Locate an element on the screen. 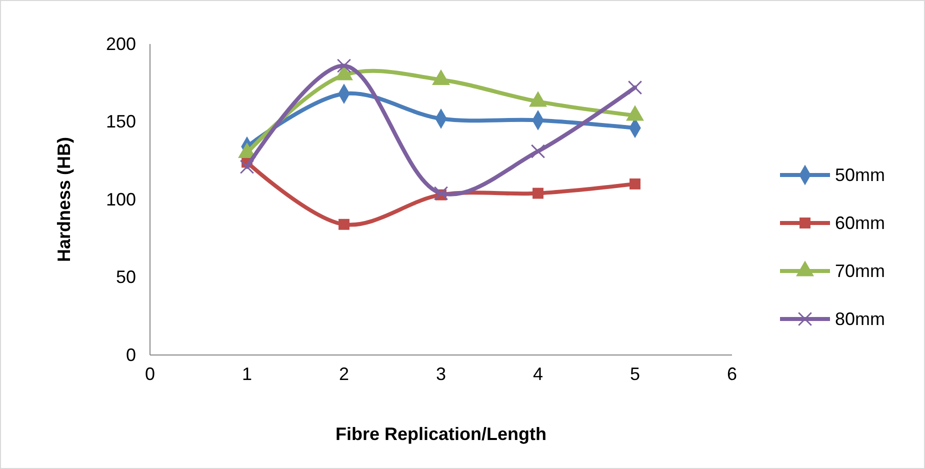 The image size is (925, 469). legend-label: 50mm is located at coordinates (860, 175).